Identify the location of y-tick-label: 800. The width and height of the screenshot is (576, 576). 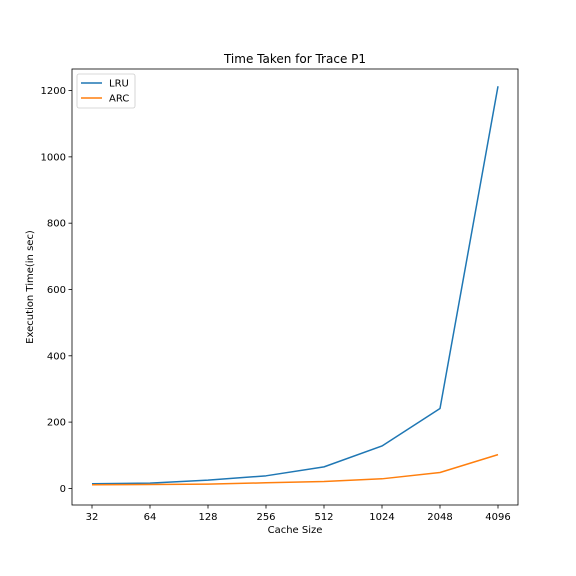
(56, 224).